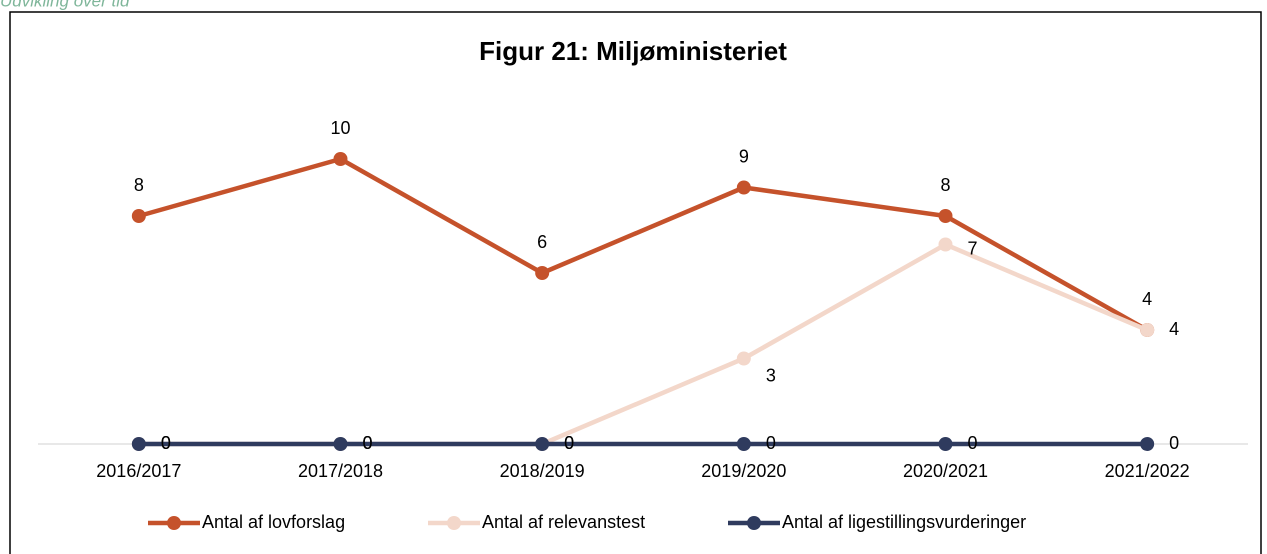 Image resolution: width=1267 pixels, height=554 pixels. I want to click on data-label: 10, so click(340, 128).